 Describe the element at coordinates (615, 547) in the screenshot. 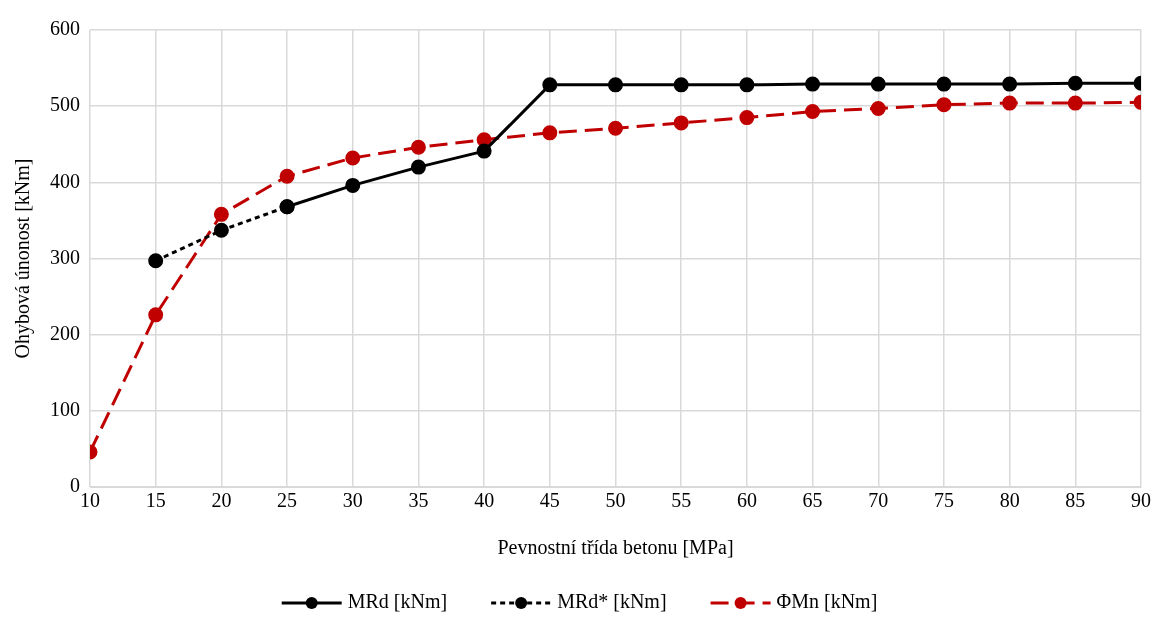

I see `x-axis-title: Pevnostní třída betonu [MPa]` at that location.